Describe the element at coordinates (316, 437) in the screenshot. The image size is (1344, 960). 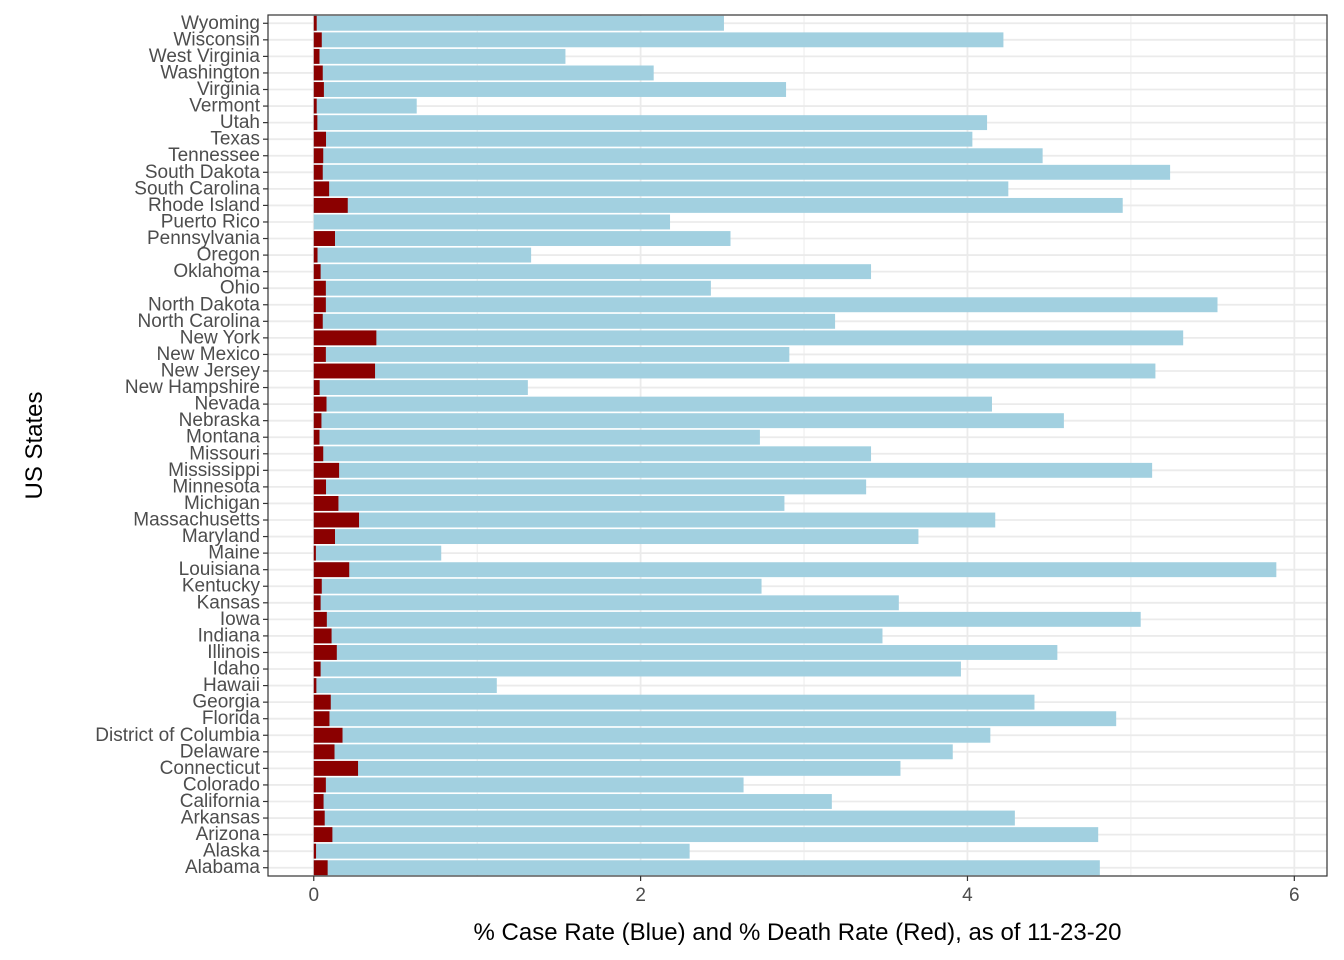
I see `death-bar-montana` at that location.